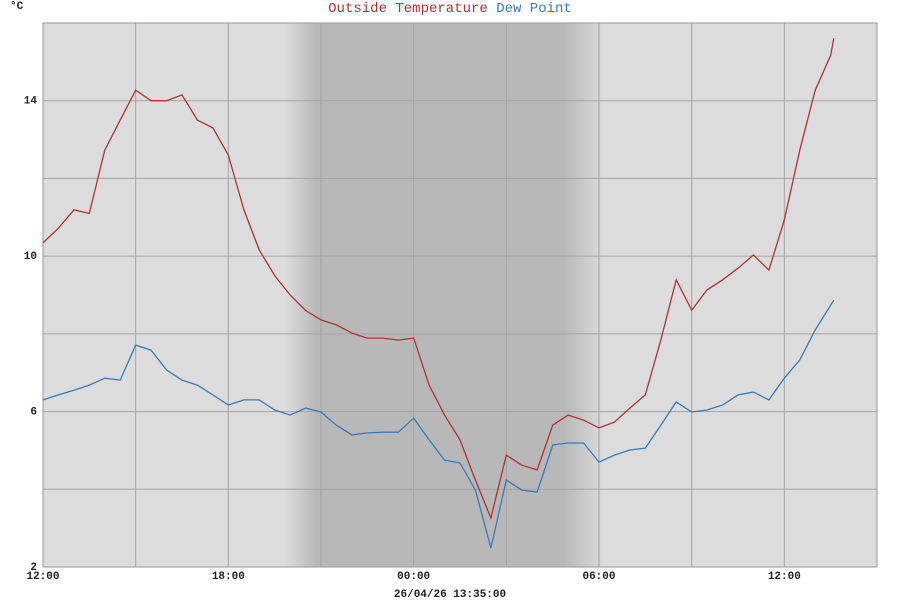 The width and height of the screenshot is (900, 600). What do you see at coordinates (30, 257) in the screenshot?
I see `y-tick-label: 10` at bounding box center [30, 257].